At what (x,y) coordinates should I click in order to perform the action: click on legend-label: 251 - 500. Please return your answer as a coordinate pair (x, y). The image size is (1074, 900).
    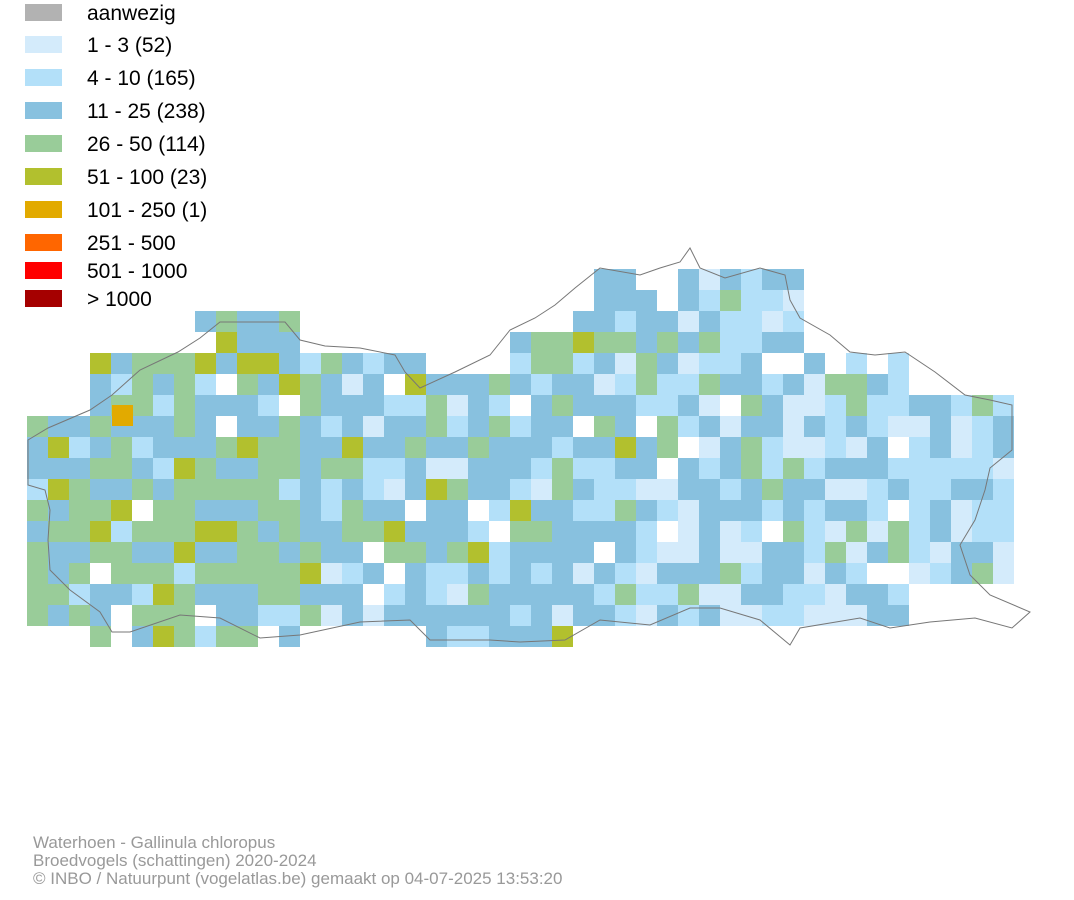
    Looking at the image, I should click on (131, 243).